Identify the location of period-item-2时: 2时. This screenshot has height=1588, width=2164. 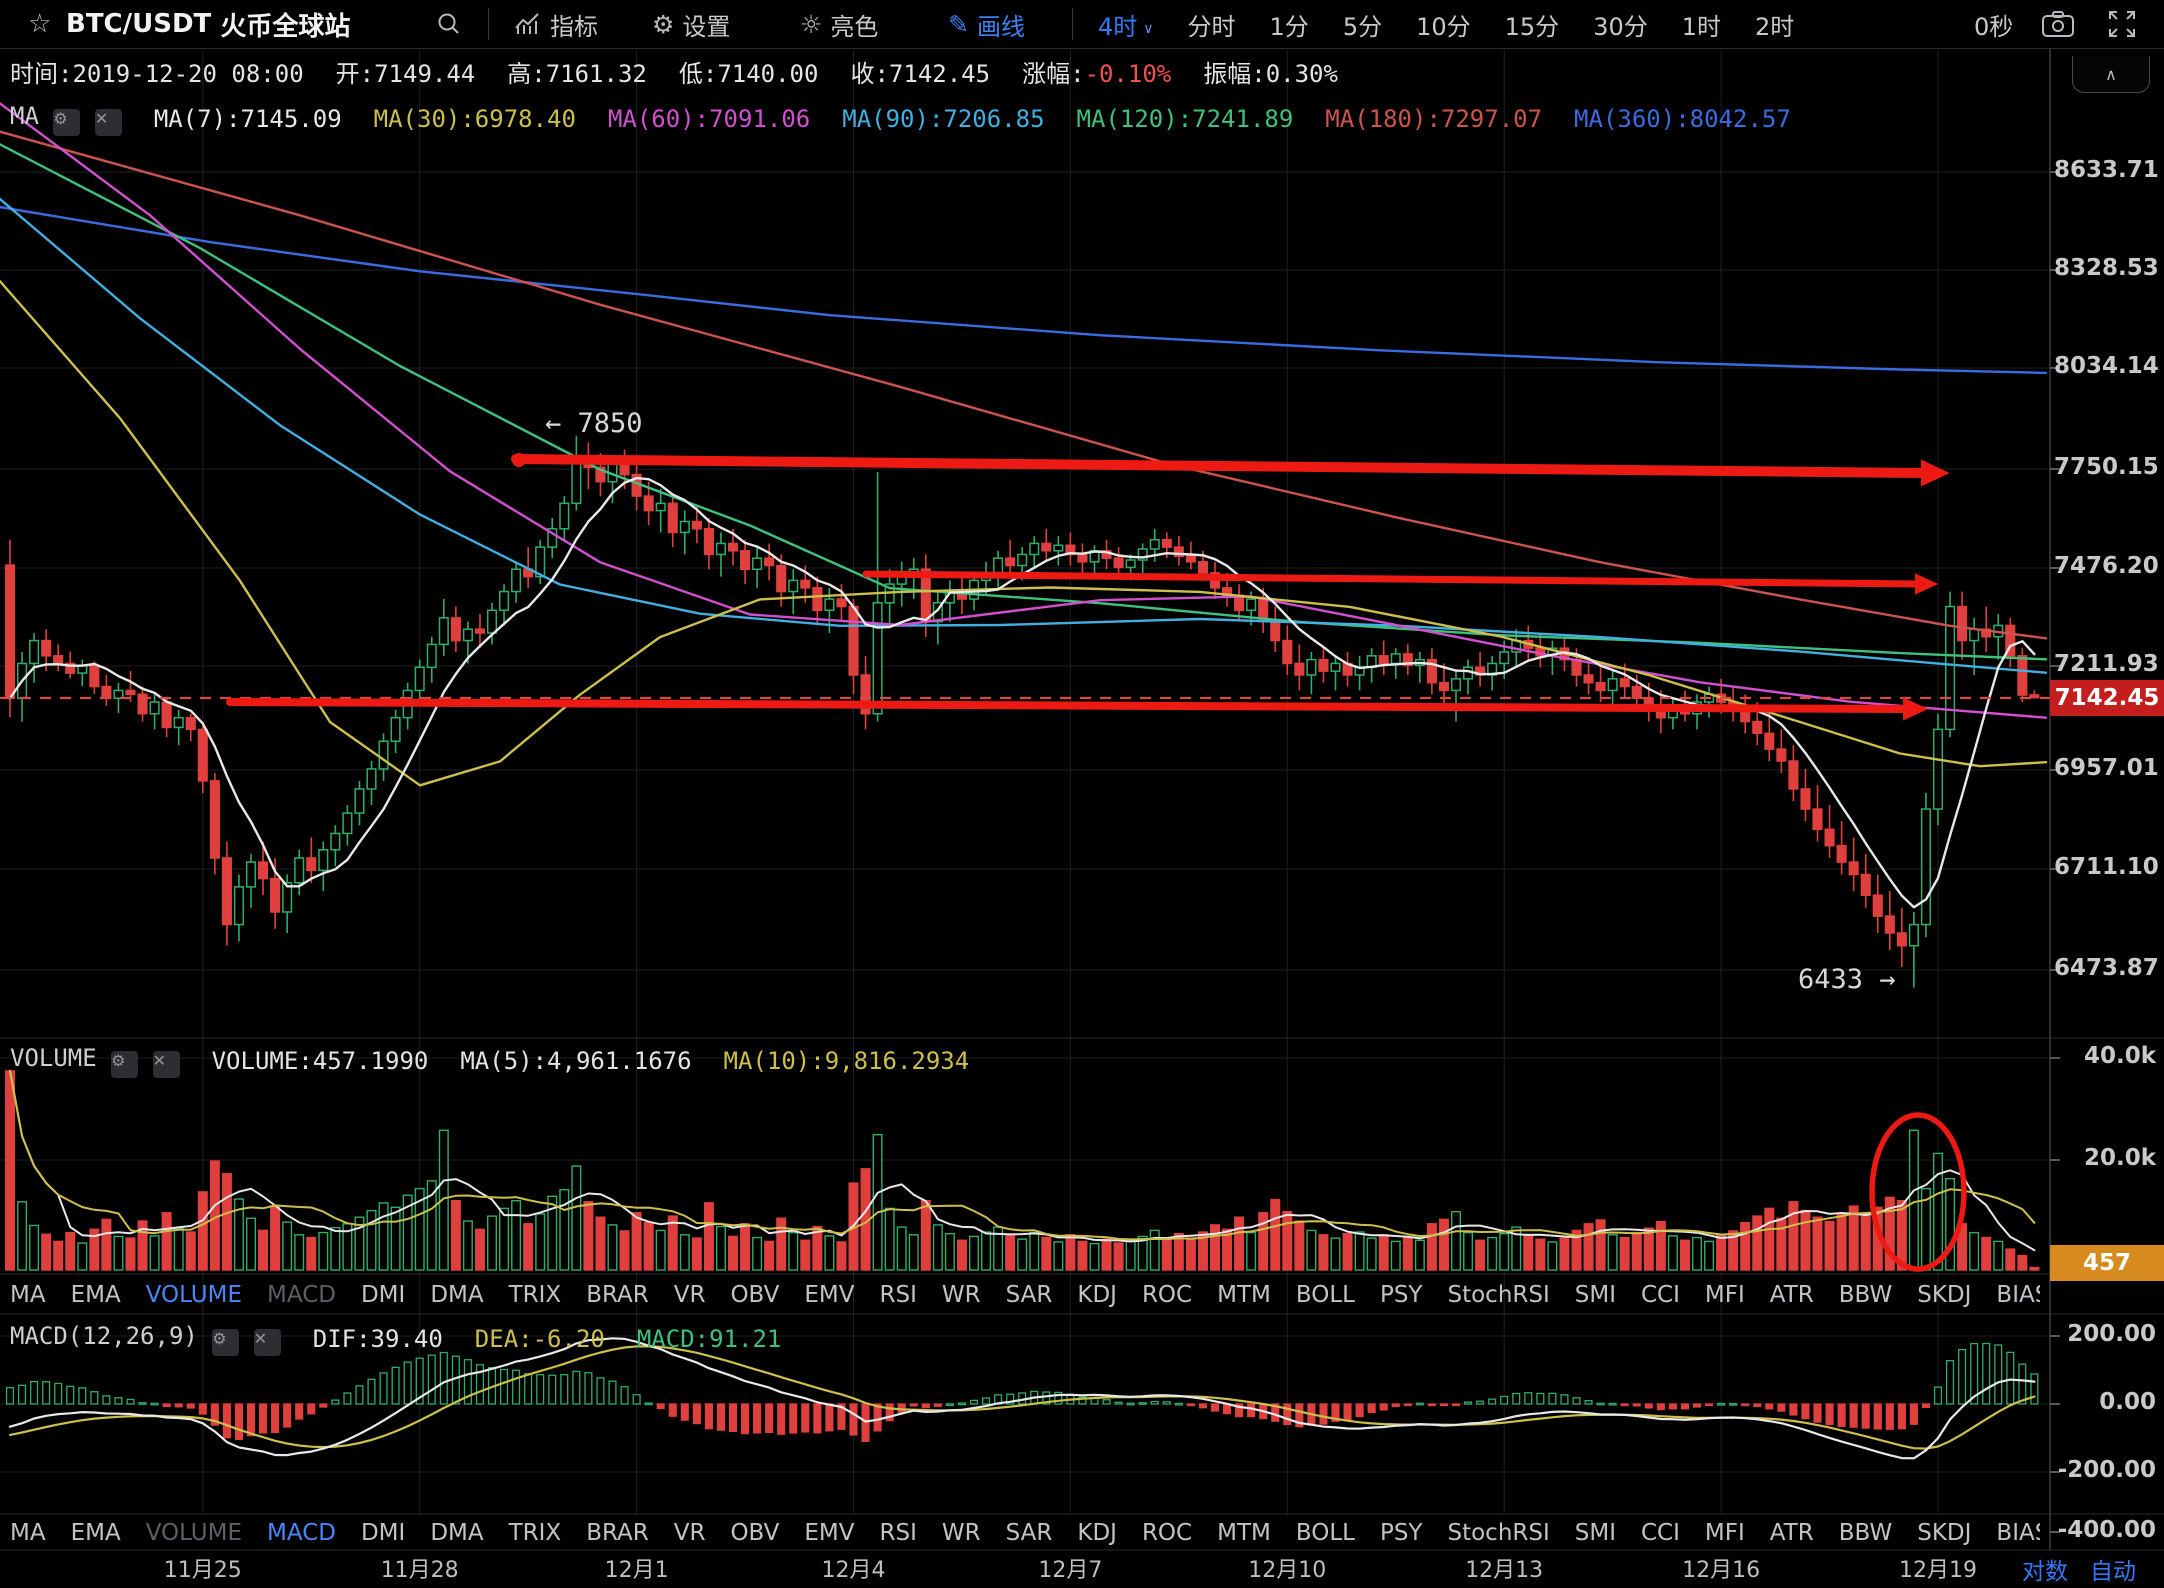
(1775, 26).